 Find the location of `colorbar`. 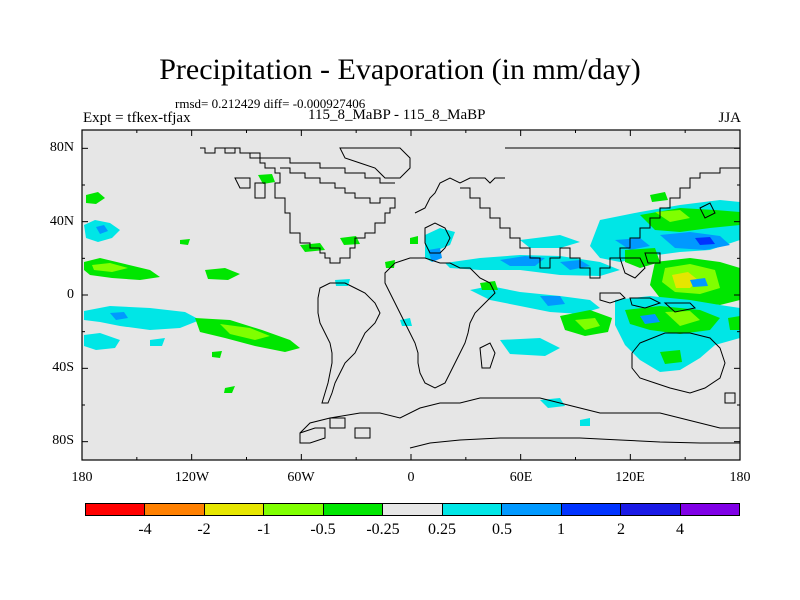

colorbar is located at coordinates (412, 509).